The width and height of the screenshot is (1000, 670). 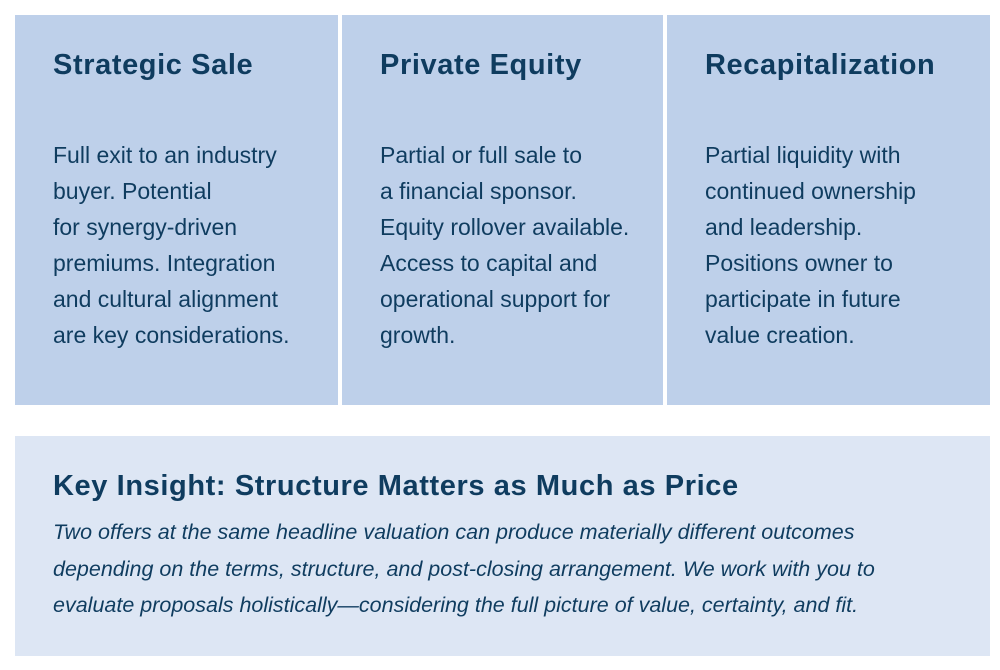 What do you see at coordinates (481, 155) in the screenshot?
I see `card-text: Partial or full sale to` at bounding box center [481, 155].